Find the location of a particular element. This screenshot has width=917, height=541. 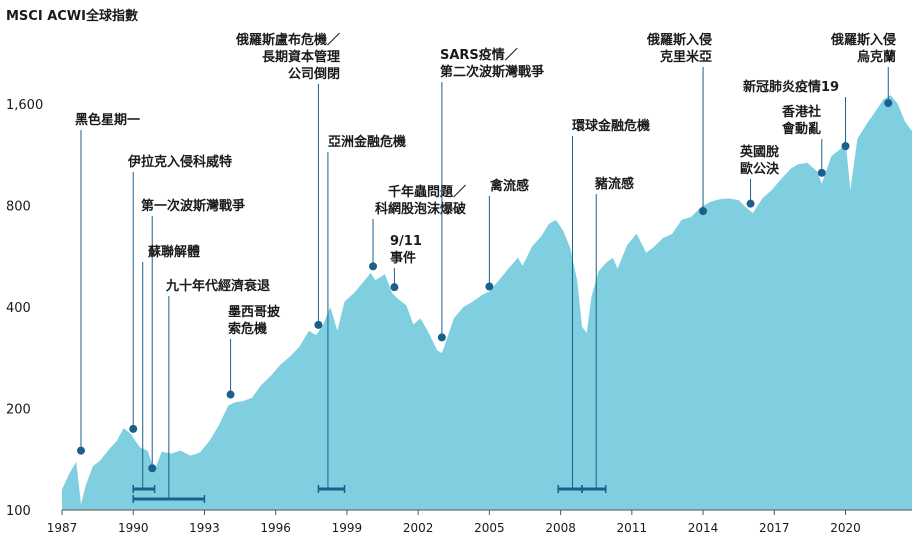

annotation-label: SARS疫情／ is located at coordinates (479, 55).